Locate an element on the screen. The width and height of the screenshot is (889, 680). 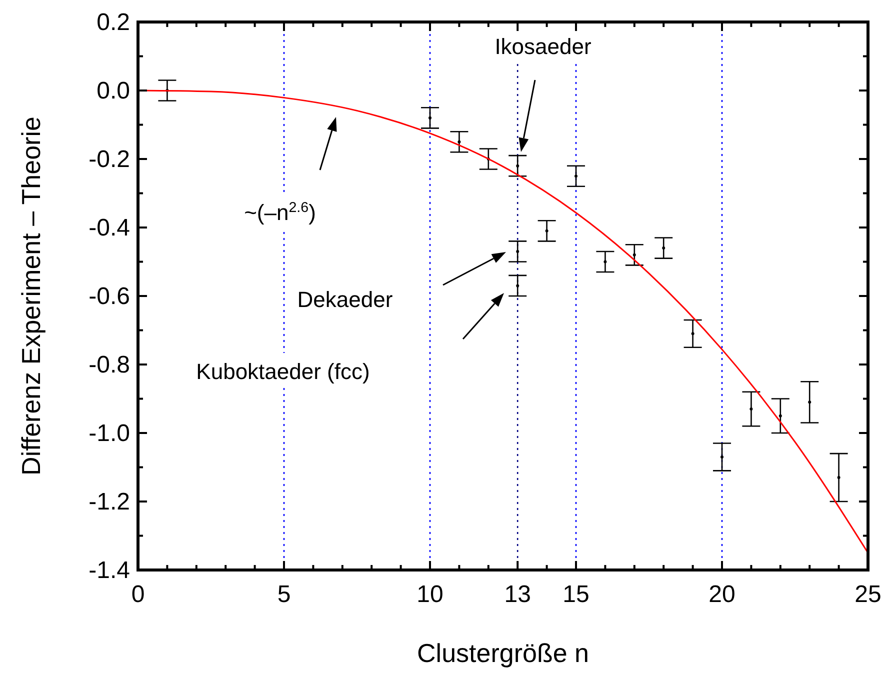
x-tick-label: 20 is located at coordinates (722, 594).